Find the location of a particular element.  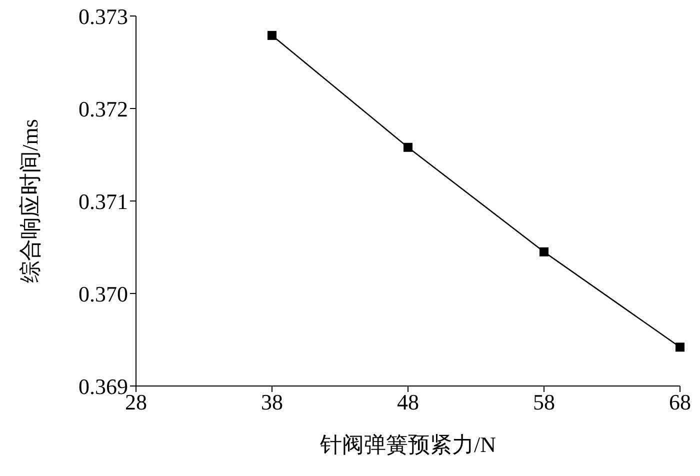

x-tick-label: 58 is located at coordinates (544, 402).